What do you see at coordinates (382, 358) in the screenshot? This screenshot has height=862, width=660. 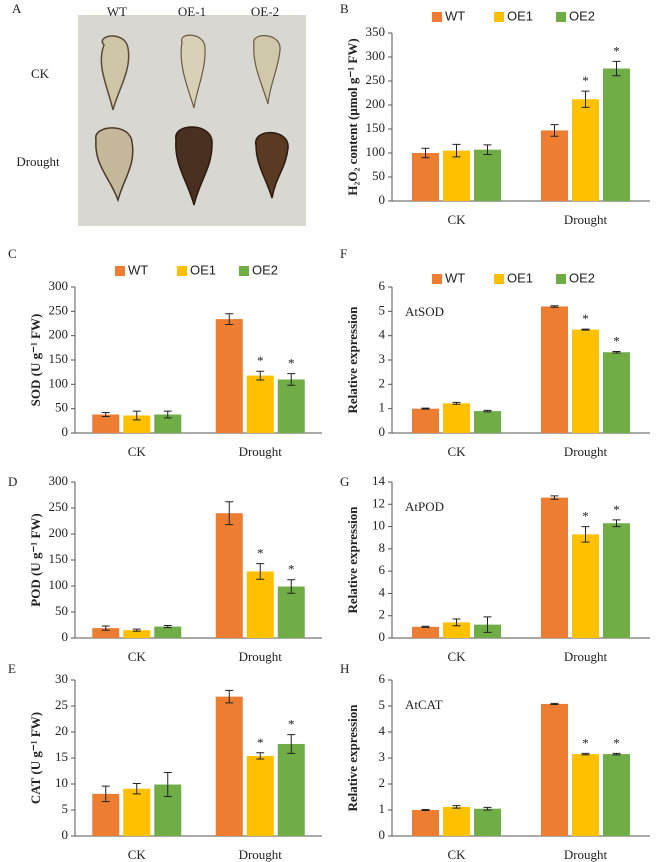 I see `y-tick-label: 3` at bounding box center [382, 358].